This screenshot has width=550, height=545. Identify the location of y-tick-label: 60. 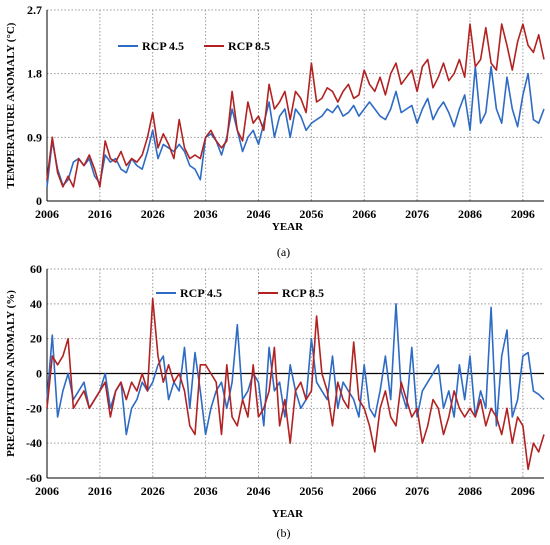
(36, 269).